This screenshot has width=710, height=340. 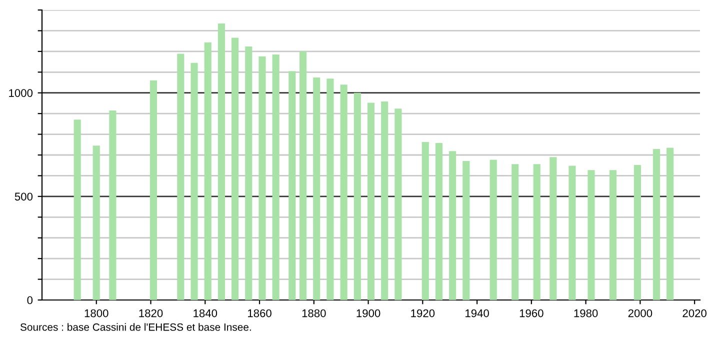 I want to click on x-tick-label: 1840, so click(x=206, y=313).